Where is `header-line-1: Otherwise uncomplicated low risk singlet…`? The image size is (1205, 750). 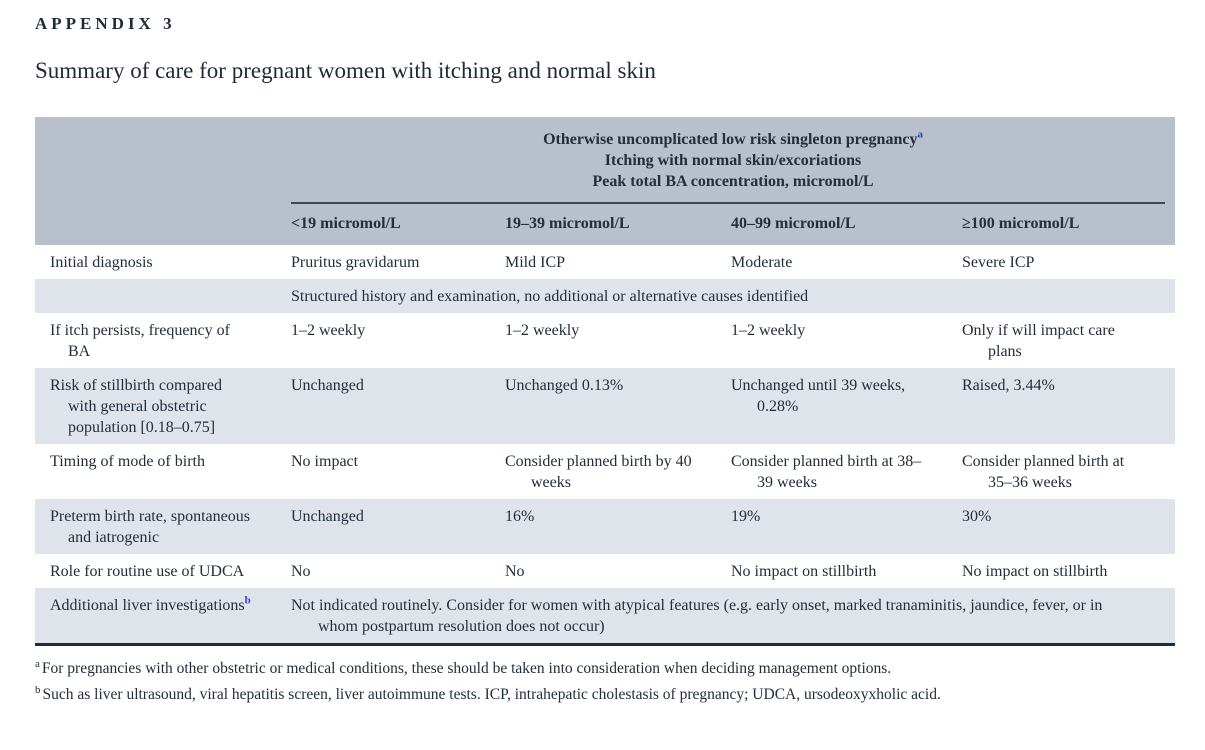 header-line-1: Otherwise uncomplicated low risk singlet… is located at coordinates (733, 139).